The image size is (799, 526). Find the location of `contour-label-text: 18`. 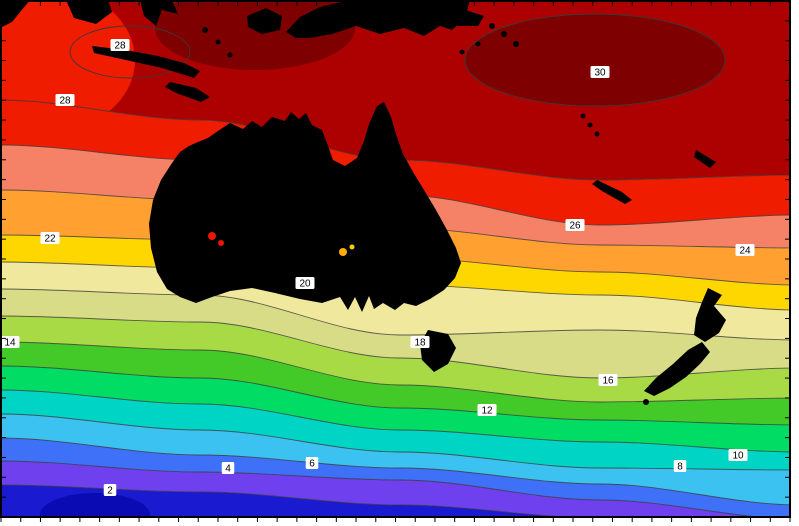

contour-label-text: 18 is located at coordinates (420, 343).